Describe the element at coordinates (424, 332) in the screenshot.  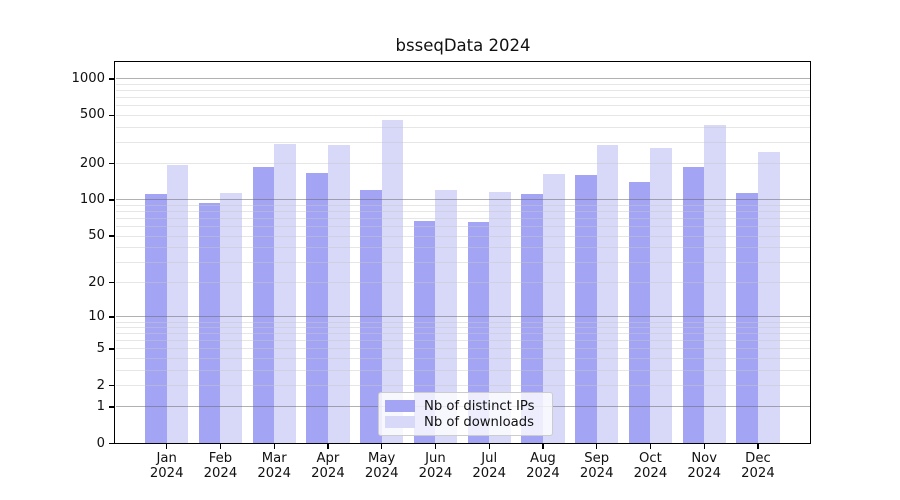
I see `bar-jun-nb-of-distinct-ips` at that location.